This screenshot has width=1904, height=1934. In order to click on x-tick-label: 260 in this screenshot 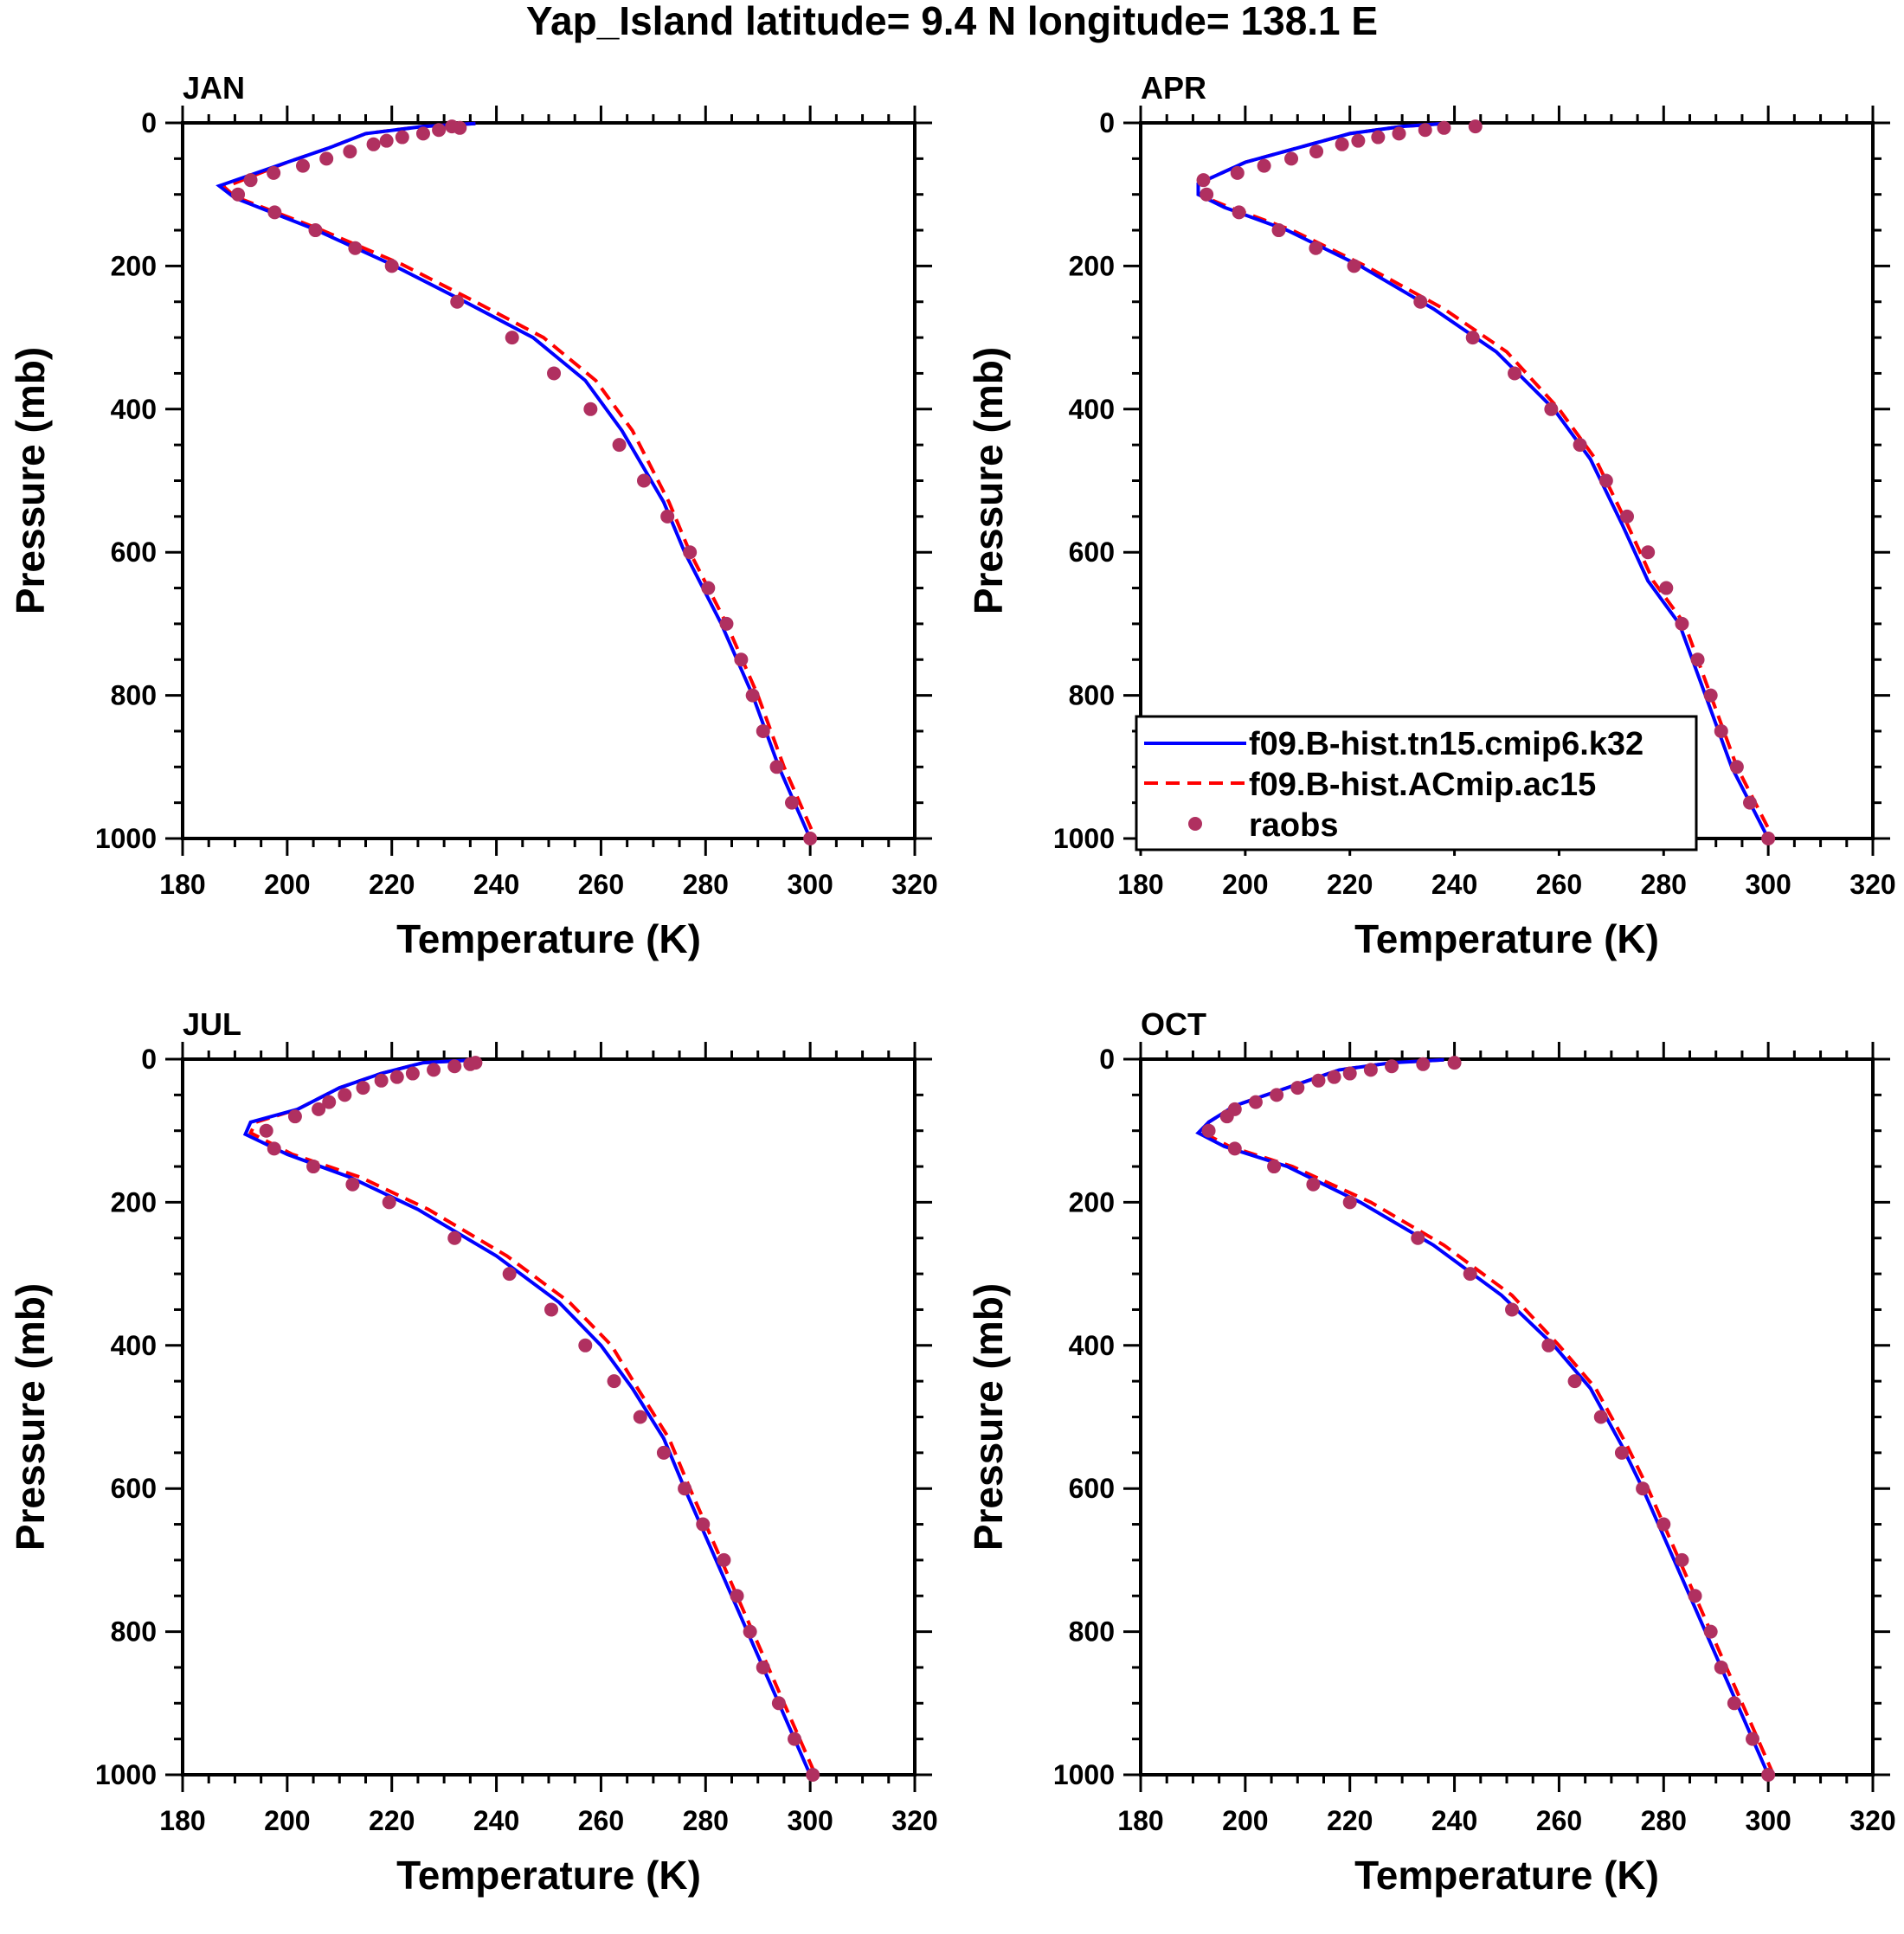, I will do `click(601, 1820)`.